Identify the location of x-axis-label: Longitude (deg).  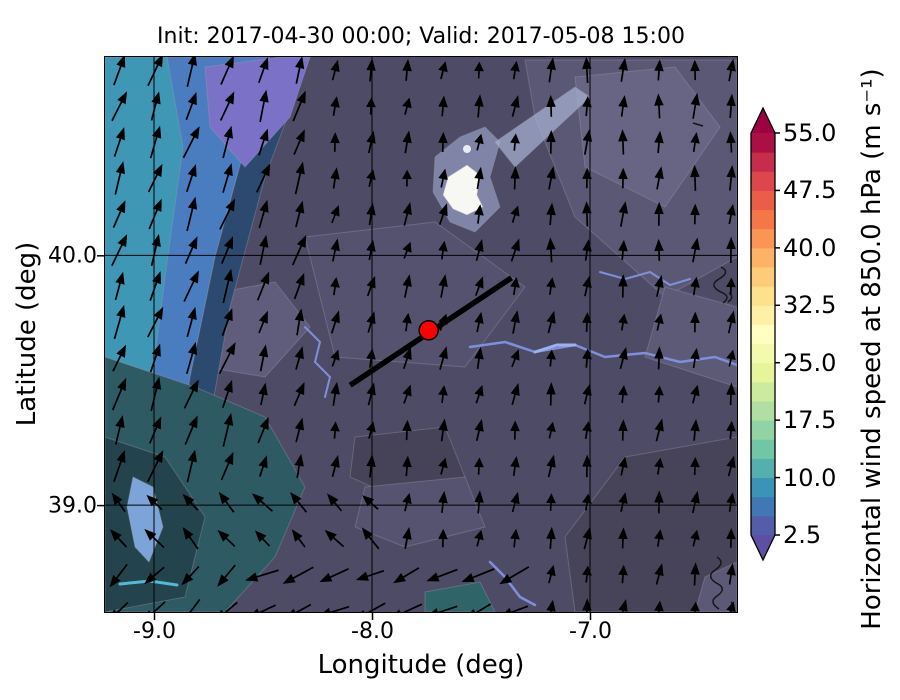
(421, 665).